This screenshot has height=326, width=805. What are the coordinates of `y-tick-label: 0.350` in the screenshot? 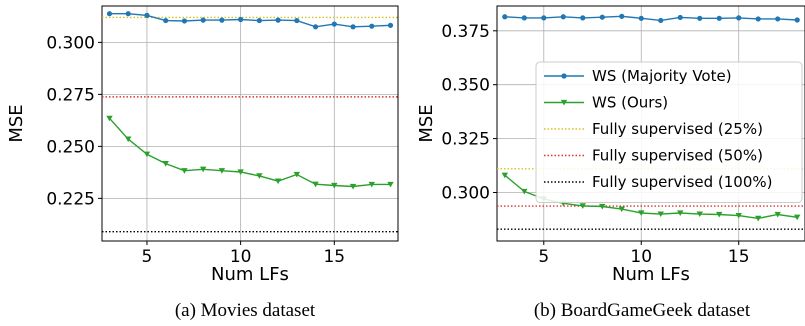 It's located at (465, 86).